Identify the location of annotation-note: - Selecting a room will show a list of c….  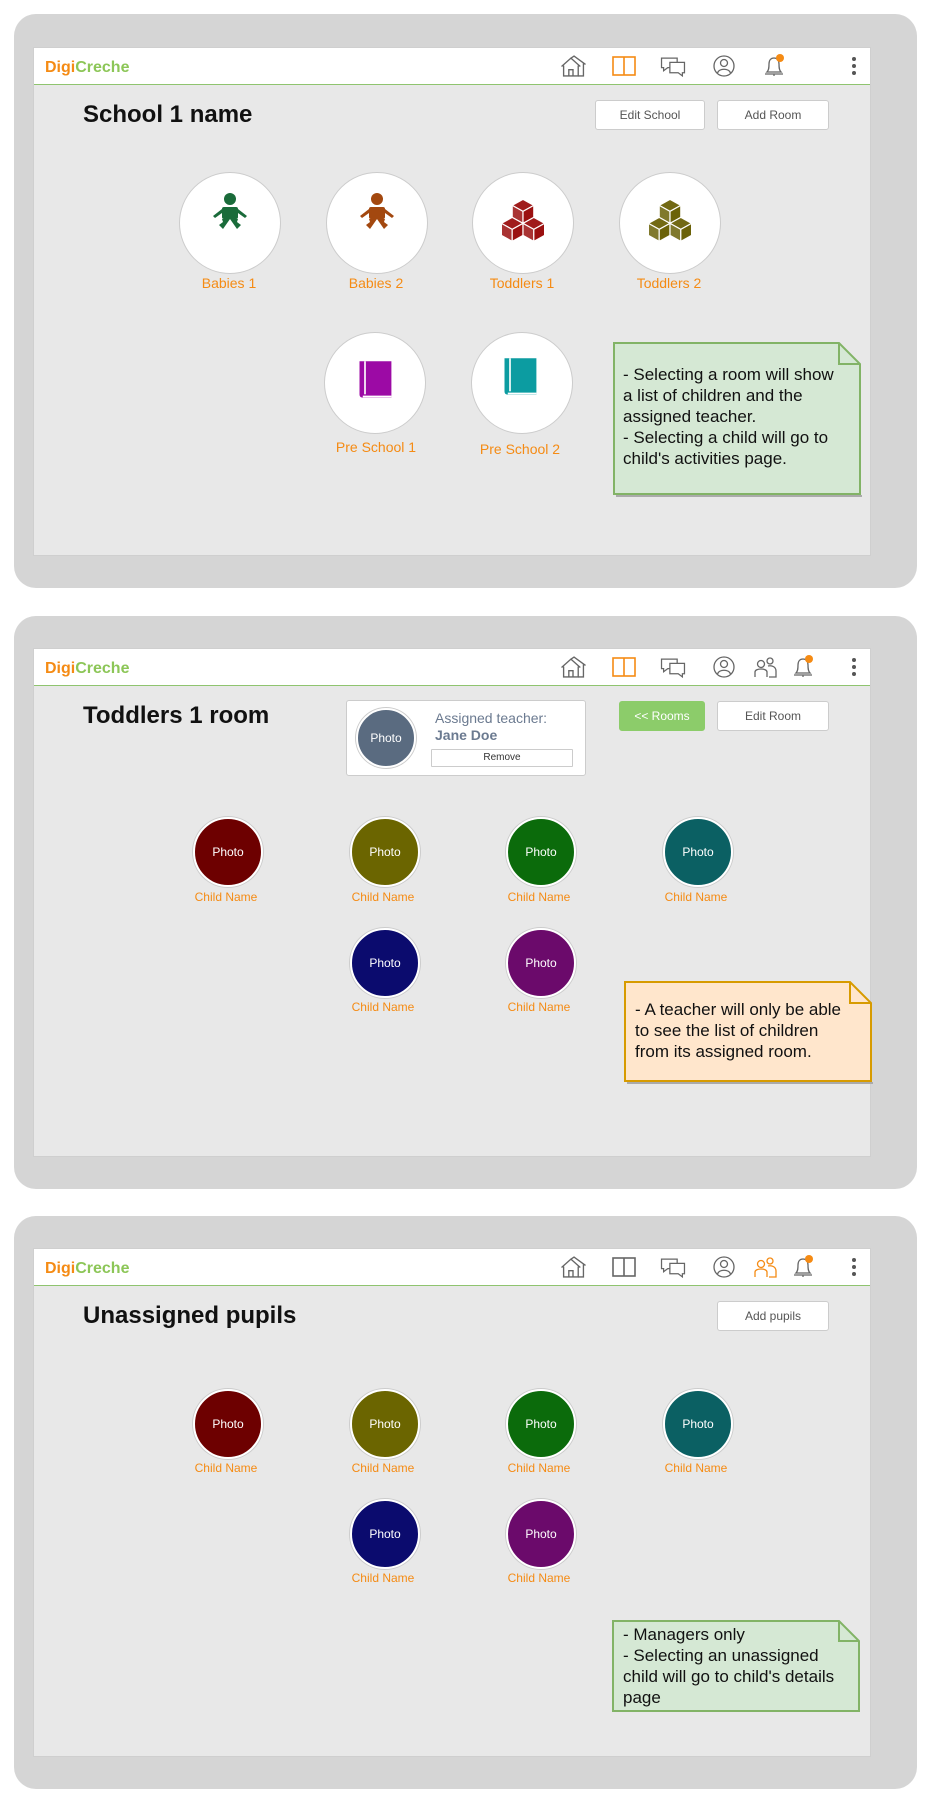
(737, 418).